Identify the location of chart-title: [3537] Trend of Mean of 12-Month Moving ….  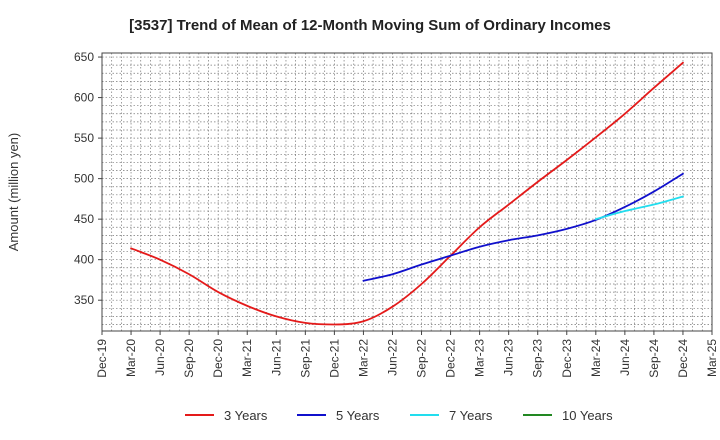
(370, 25).